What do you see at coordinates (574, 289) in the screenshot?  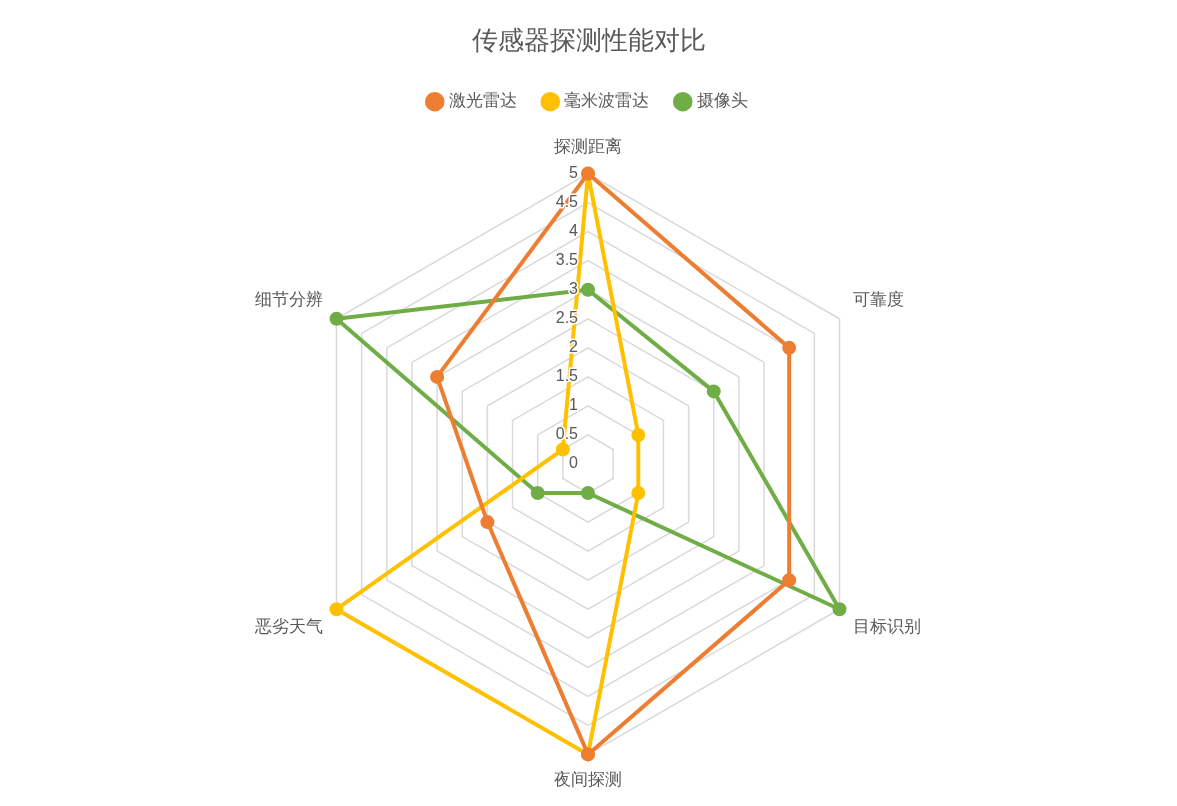 I see `y-tick-label: 3` at bounding box center [574, 289].